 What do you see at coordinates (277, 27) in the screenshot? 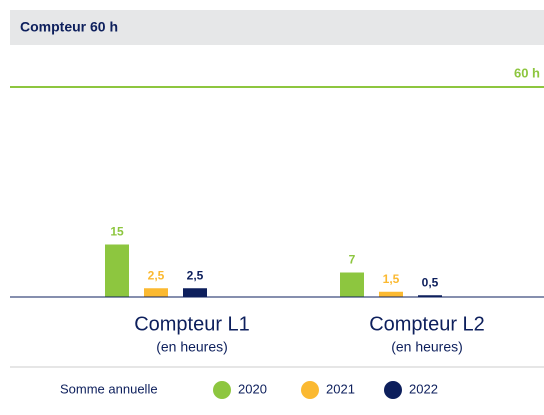
I see `header-bar` at bounding box center [277, 27].